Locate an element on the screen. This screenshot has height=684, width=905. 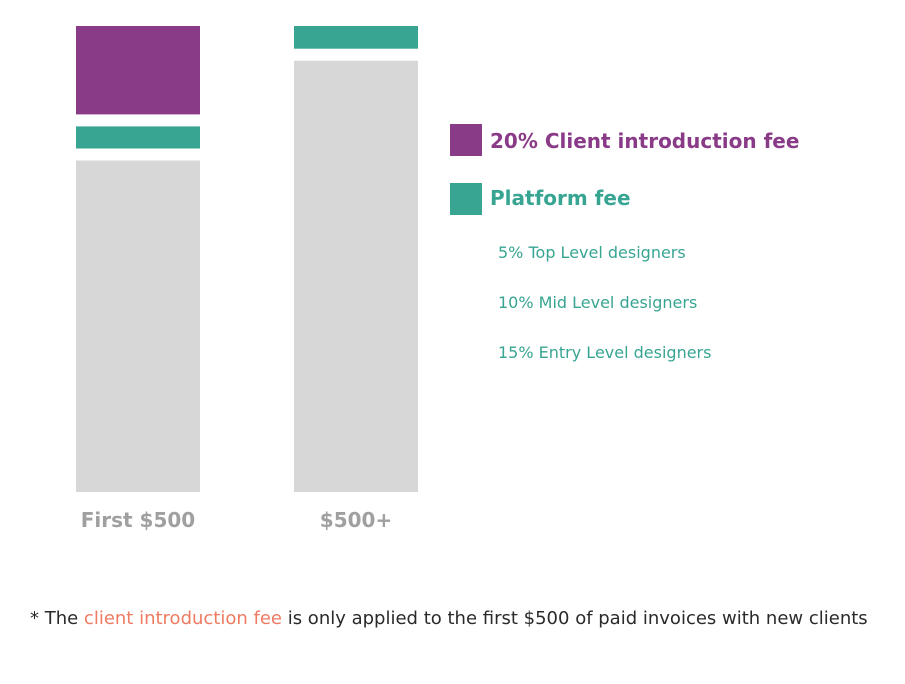
bar-segment-first-500-remainder is located at coordinates (138, 326).